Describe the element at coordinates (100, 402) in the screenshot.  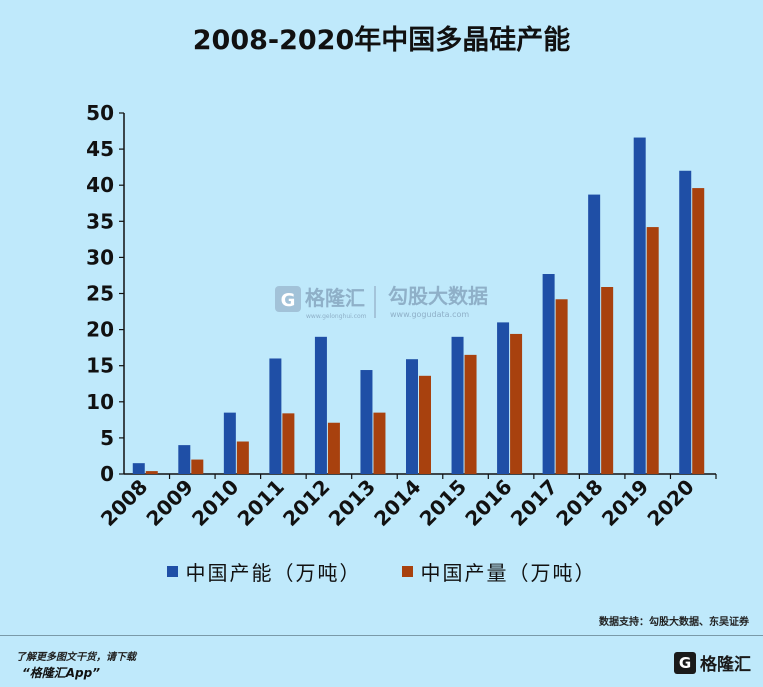
I see `y-tick-label: 10` at that location.